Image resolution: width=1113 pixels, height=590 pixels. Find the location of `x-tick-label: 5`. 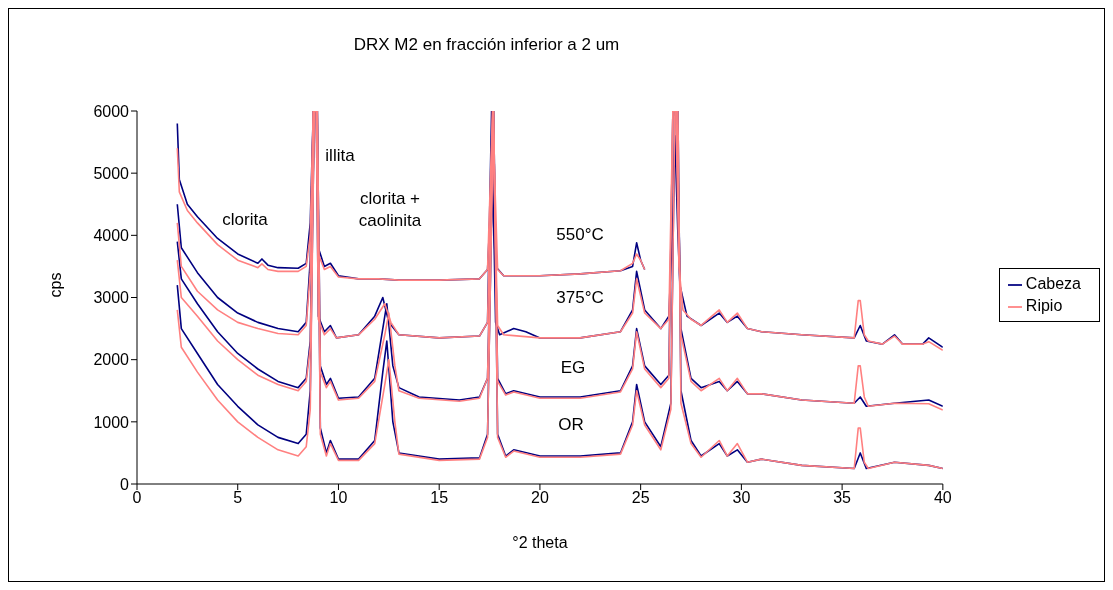

x-tick-label: 5 is located at coordinates (238, 498).